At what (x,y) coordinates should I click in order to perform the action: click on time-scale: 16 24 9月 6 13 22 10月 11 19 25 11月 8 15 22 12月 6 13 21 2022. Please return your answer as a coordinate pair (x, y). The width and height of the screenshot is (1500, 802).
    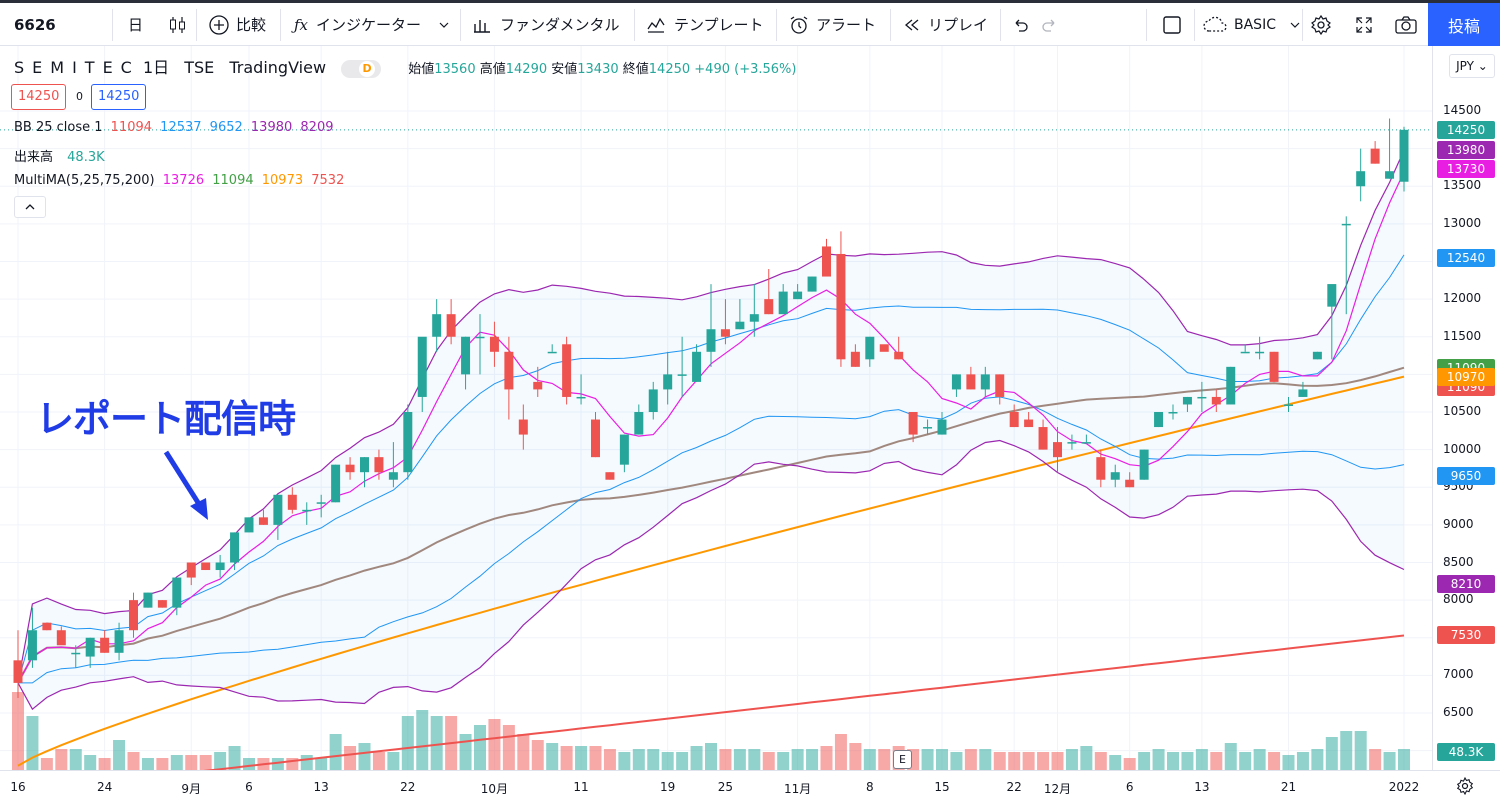
    Looking at the image, I should click on (750, 786).